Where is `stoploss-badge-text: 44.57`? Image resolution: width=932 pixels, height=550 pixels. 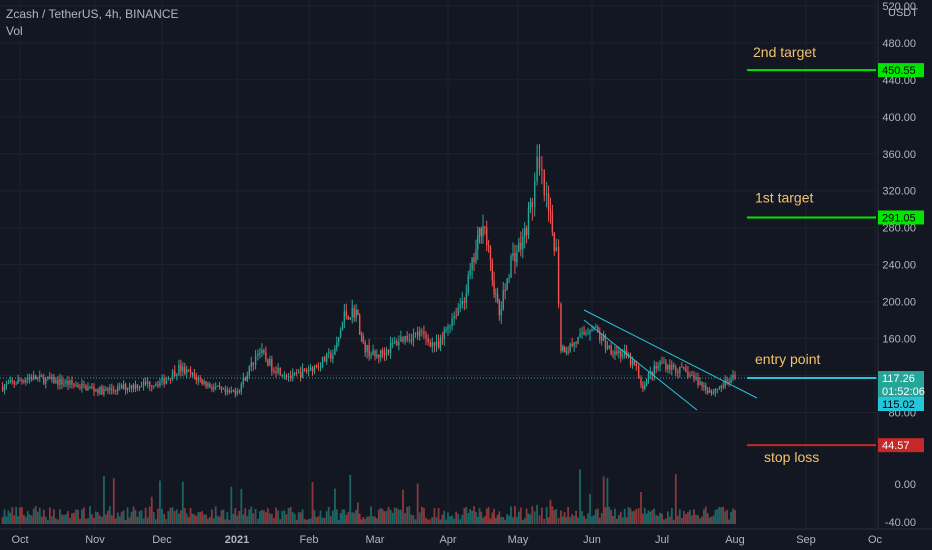 stoploss-badge-text: 44.57 is located at coordinates (896, 446).